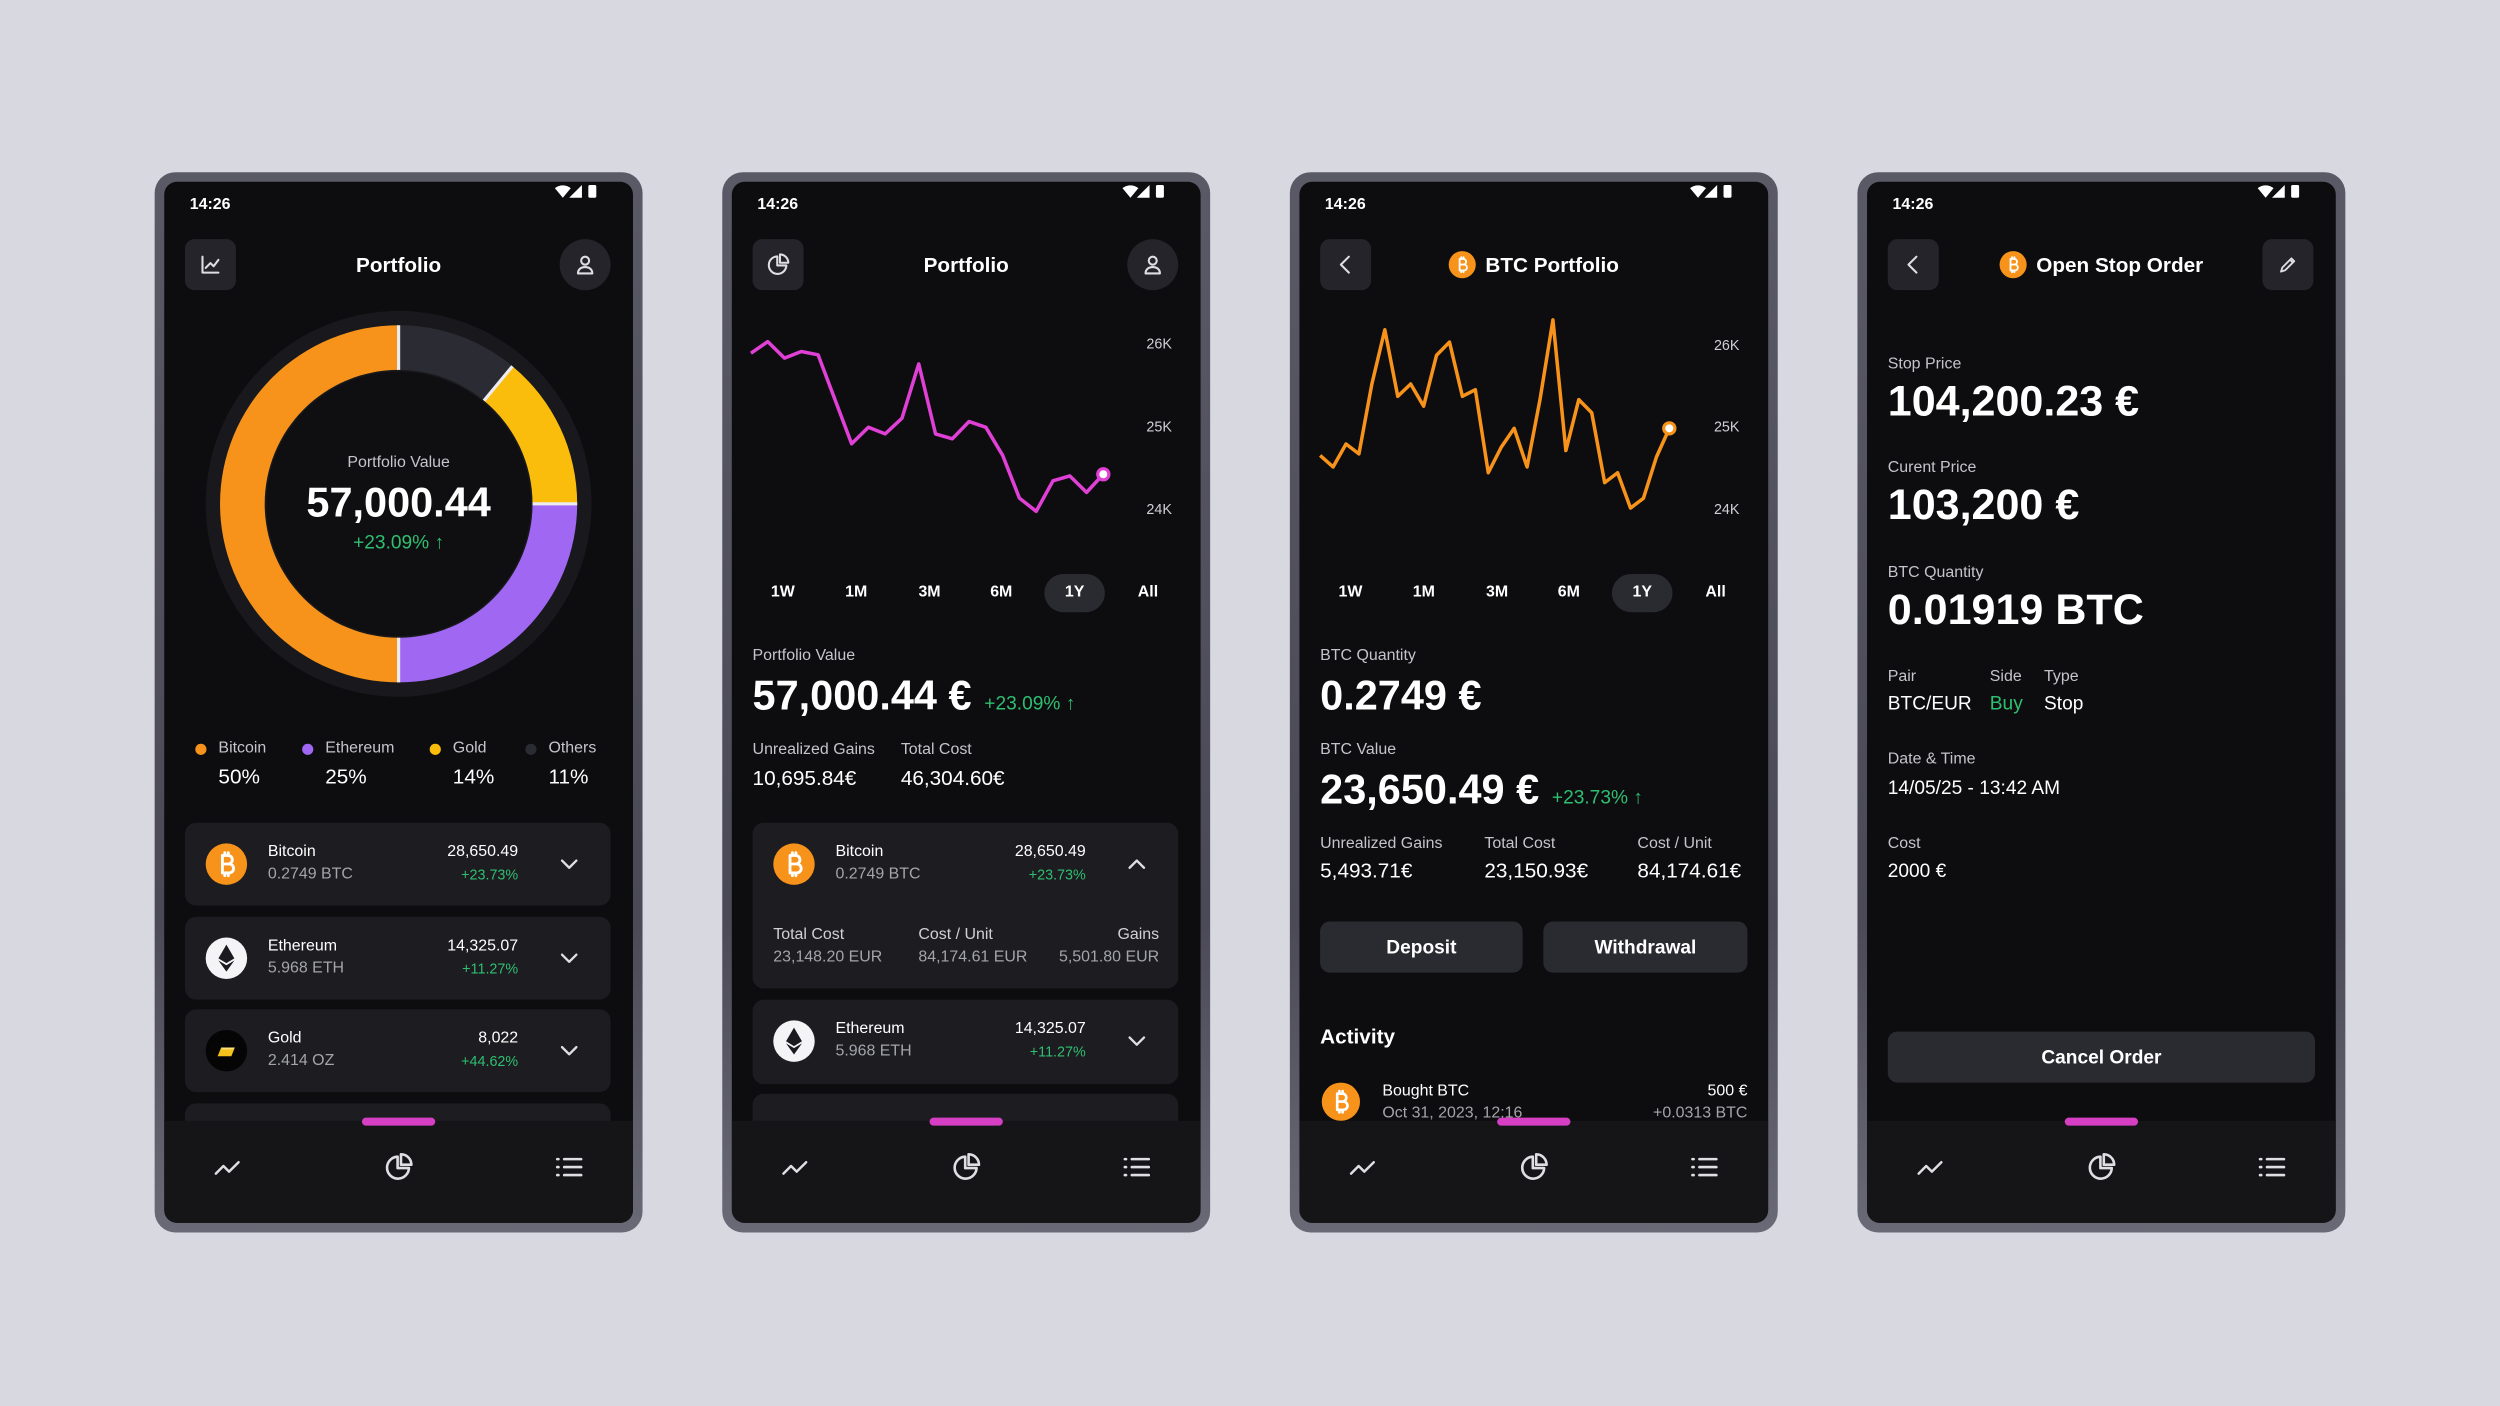 The width and height of the screenshot is (2500, 1406). Describe the element at coordinates (1645, 947) in the screenshot. I see `action-button: Withdrawal` at that location.